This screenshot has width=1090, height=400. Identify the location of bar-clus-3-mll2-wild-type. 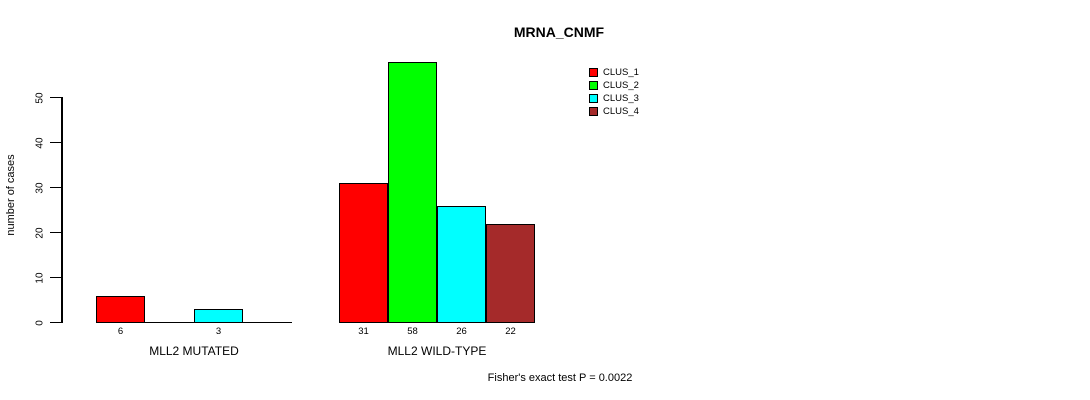
(461, 264).